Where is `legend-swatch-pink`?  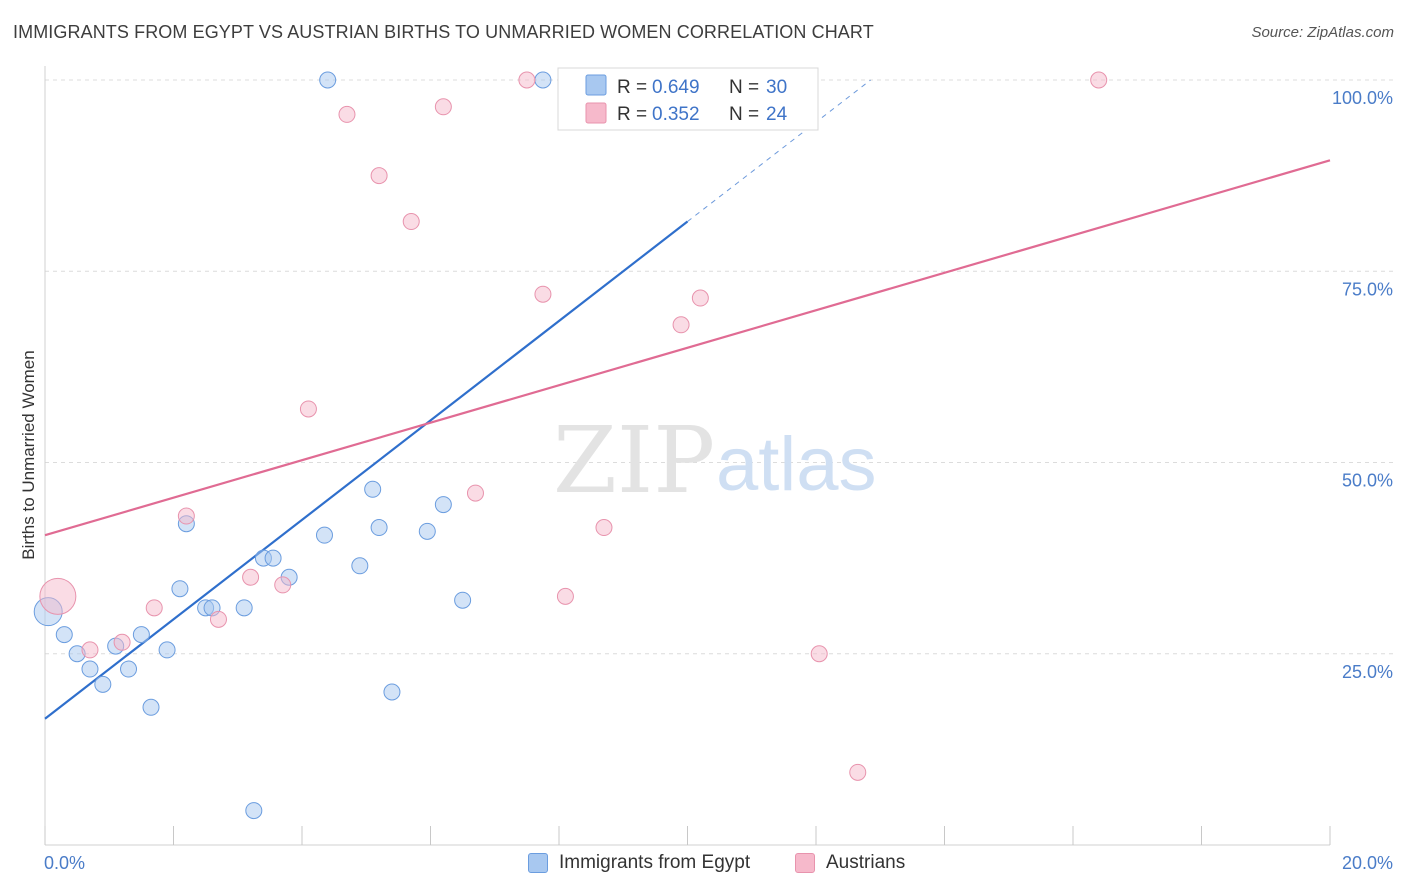 legend-swatch-pink is located at coordinates (596, 113).